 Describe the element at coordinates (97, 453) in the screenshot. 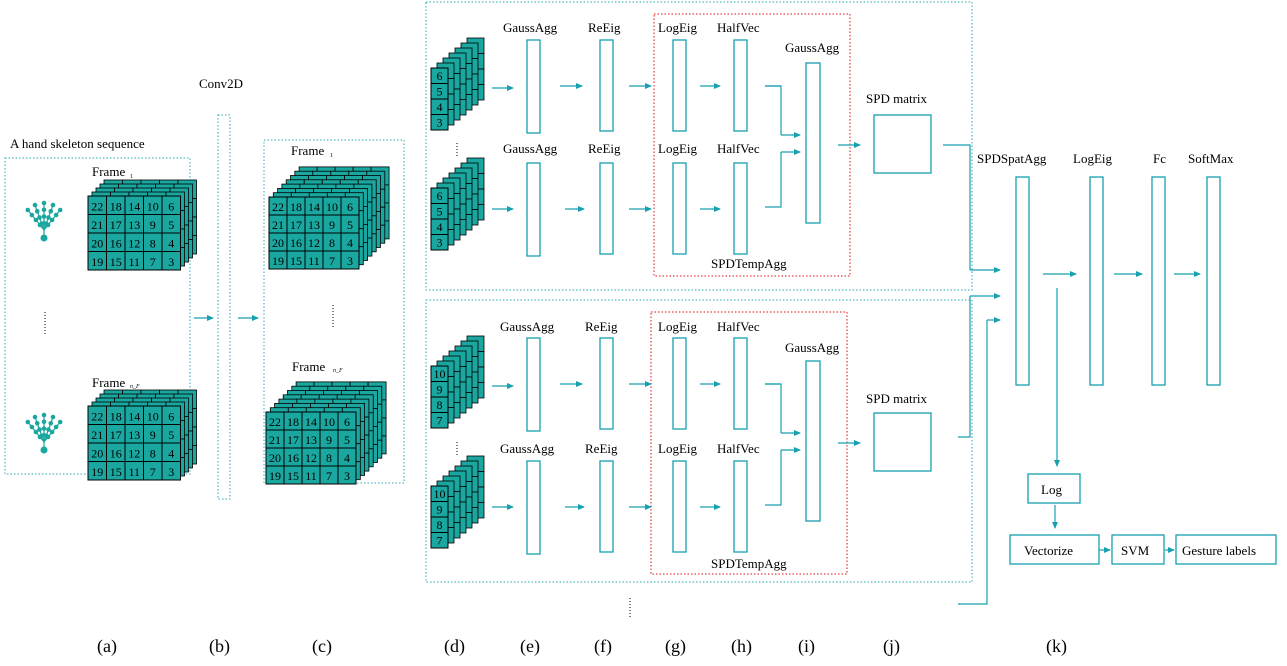

I see `grid-cell-label: 20` at that location.